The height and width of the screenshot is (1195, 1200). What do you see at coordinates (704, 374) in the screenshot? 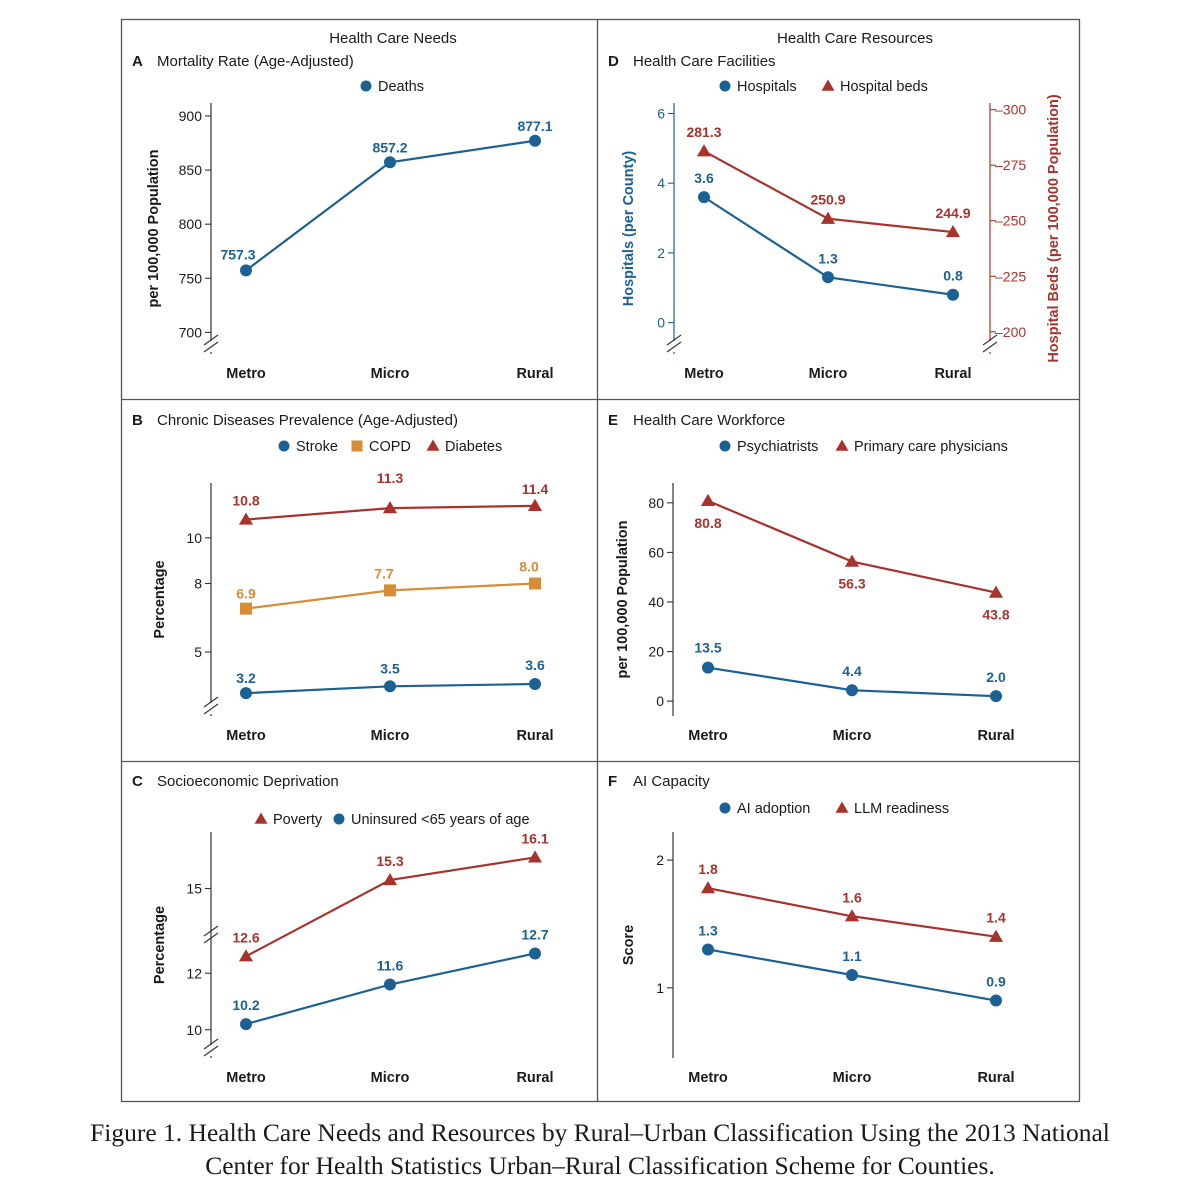
I see `x-tick-label-d-0: Metro` at bounding box center [704, 374].